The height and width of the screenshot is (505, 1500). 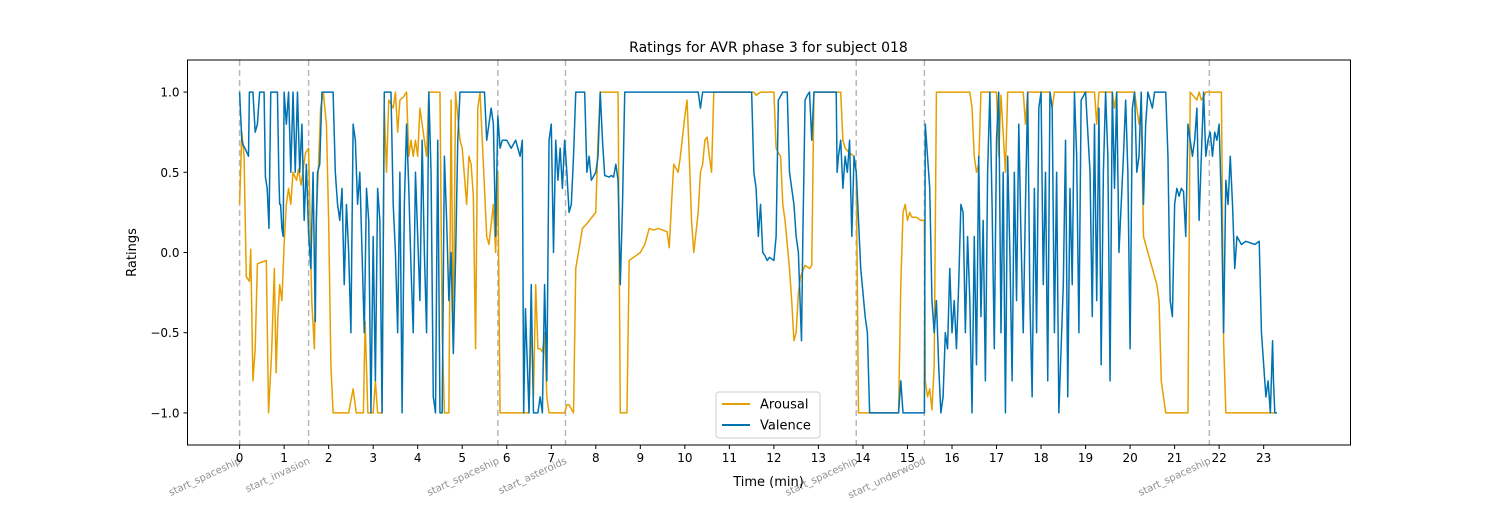 What do you see at coordinates (462, 458) in the screenshot?
I see `x-tick-label: 5` at bounding box center [462, 458].